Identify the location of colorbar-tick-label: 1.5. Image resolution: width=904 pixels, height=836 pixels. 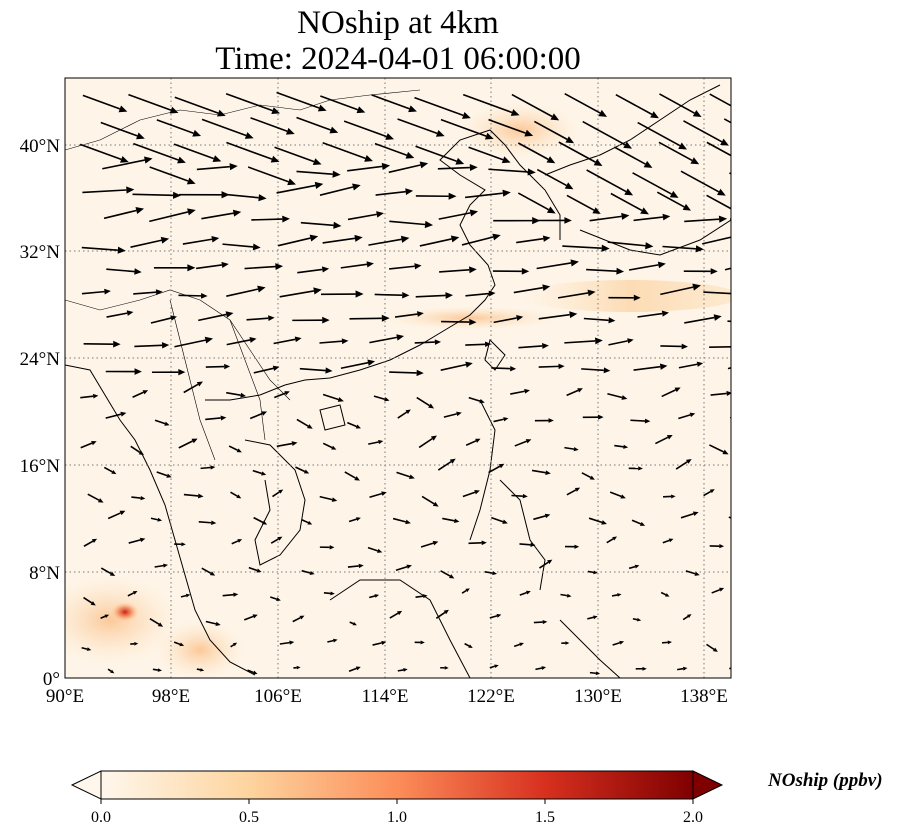
(545, 817).